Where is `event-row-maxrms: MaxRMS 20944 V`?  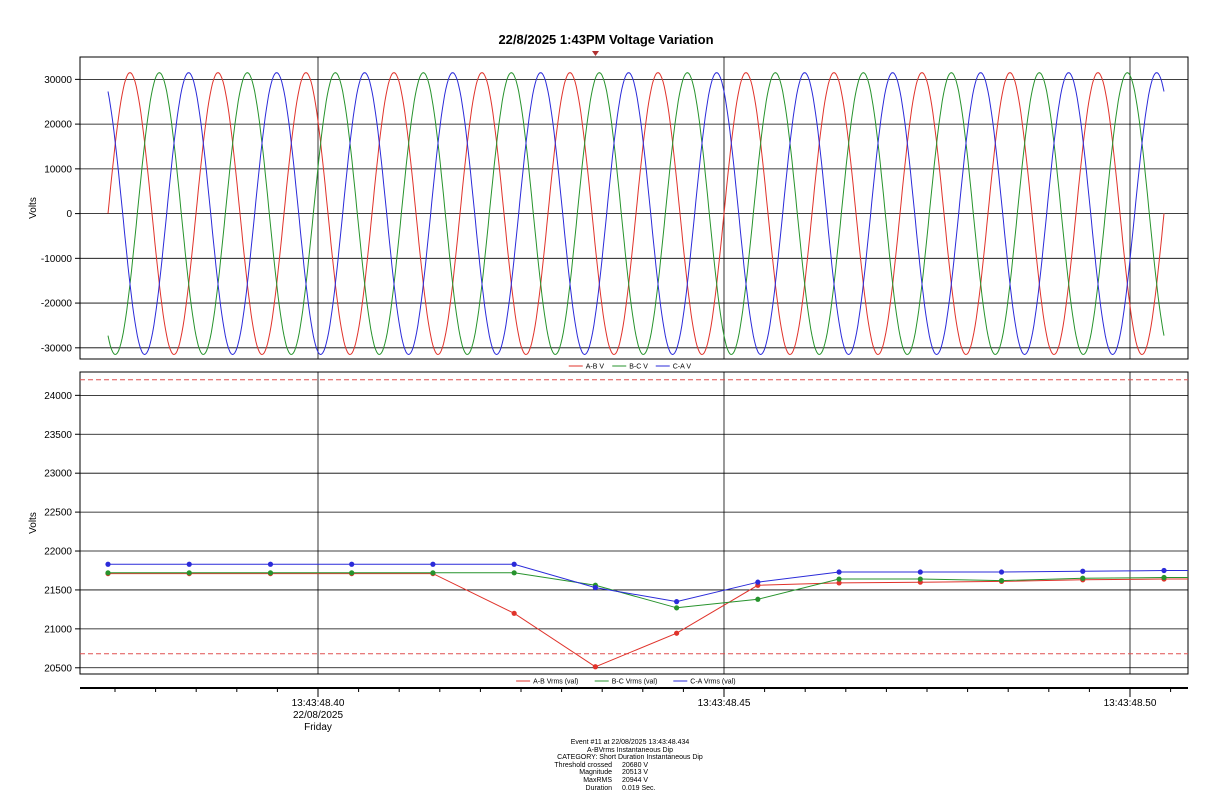
event-row-maxrms: MaxRMS 20944 V is located at coordinates (630, 781).